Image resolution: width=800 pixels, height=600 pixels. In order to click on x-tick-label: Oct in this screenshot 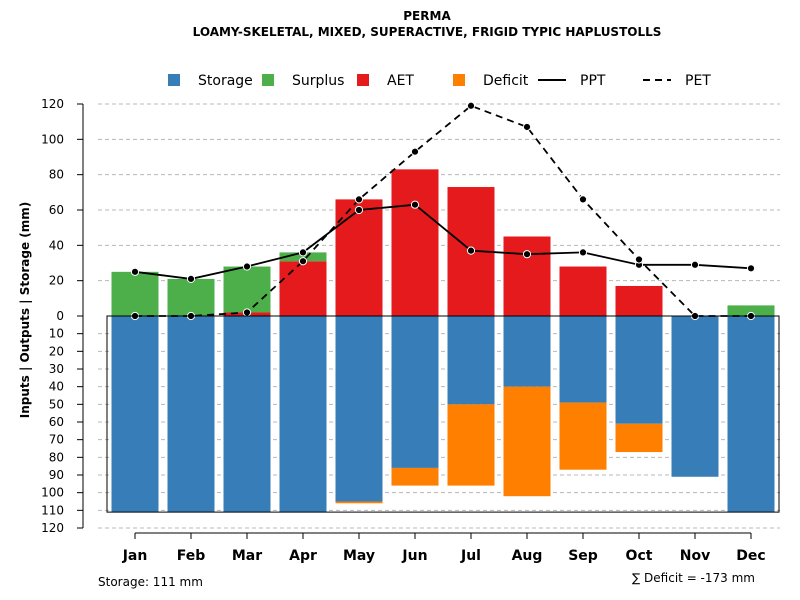, I will do `click(639, 556)`.